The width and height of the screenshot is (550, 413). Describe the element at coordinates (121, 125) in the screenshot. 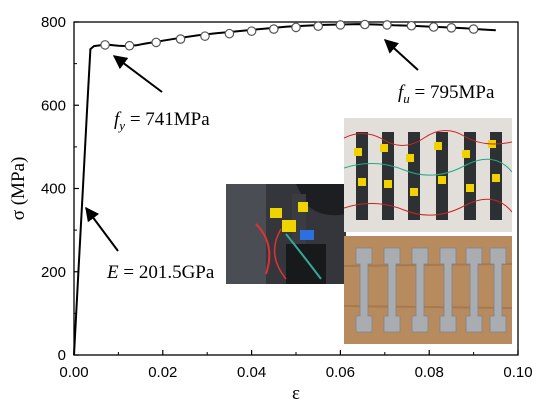

I see `fy-subscript: y` at that location.